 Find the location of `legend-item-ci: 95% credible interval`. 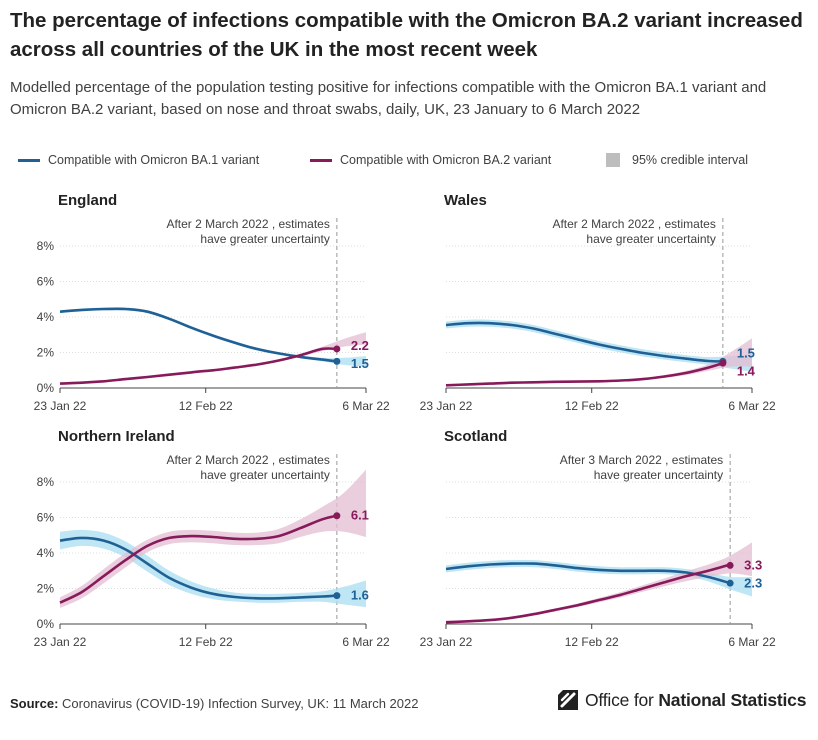

legend-item-ci: 95% credible interval is located at coordinates (677, 160).